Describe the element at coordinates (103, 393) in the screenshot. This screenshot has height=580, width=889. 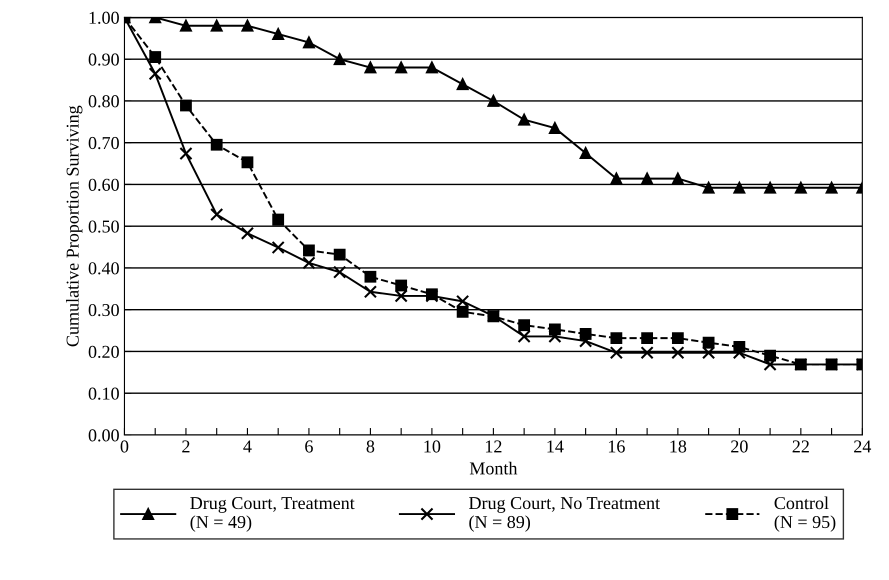
I see `y-tick-label: 0.10` at that location.